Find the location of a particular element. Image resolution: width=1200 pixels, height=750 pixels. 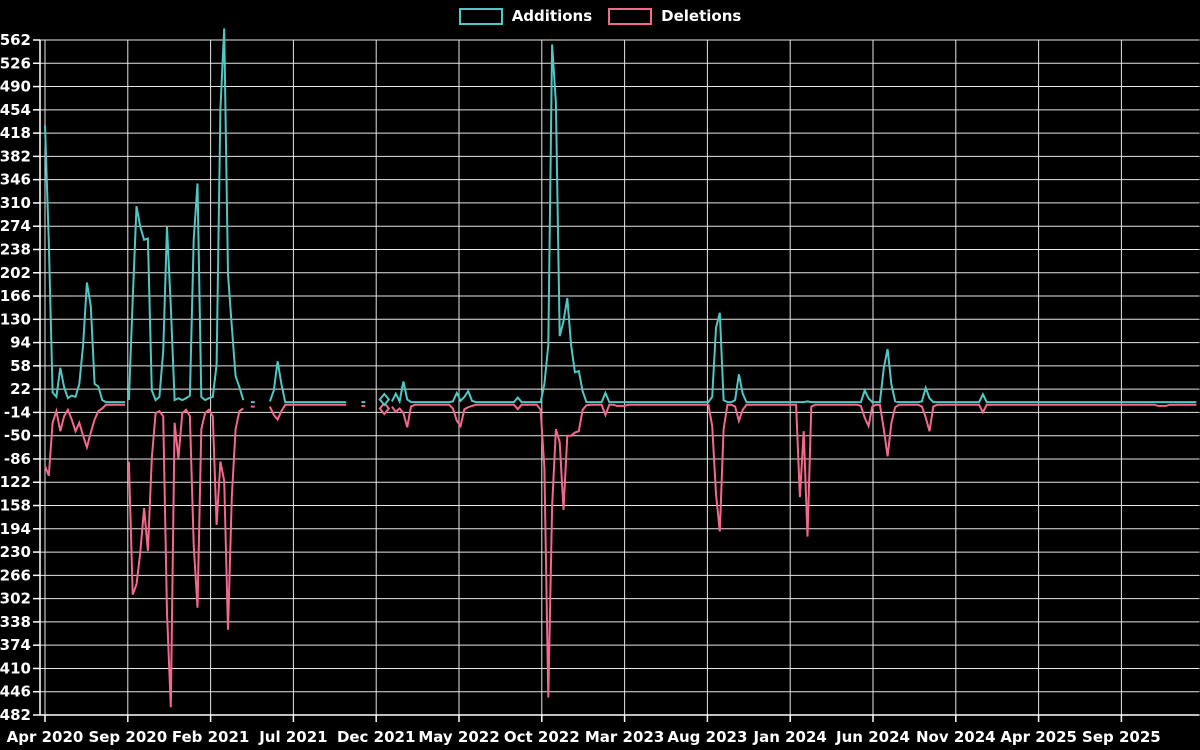

x-tick-label: Feb 2021 is located at coordinates (211, 737).